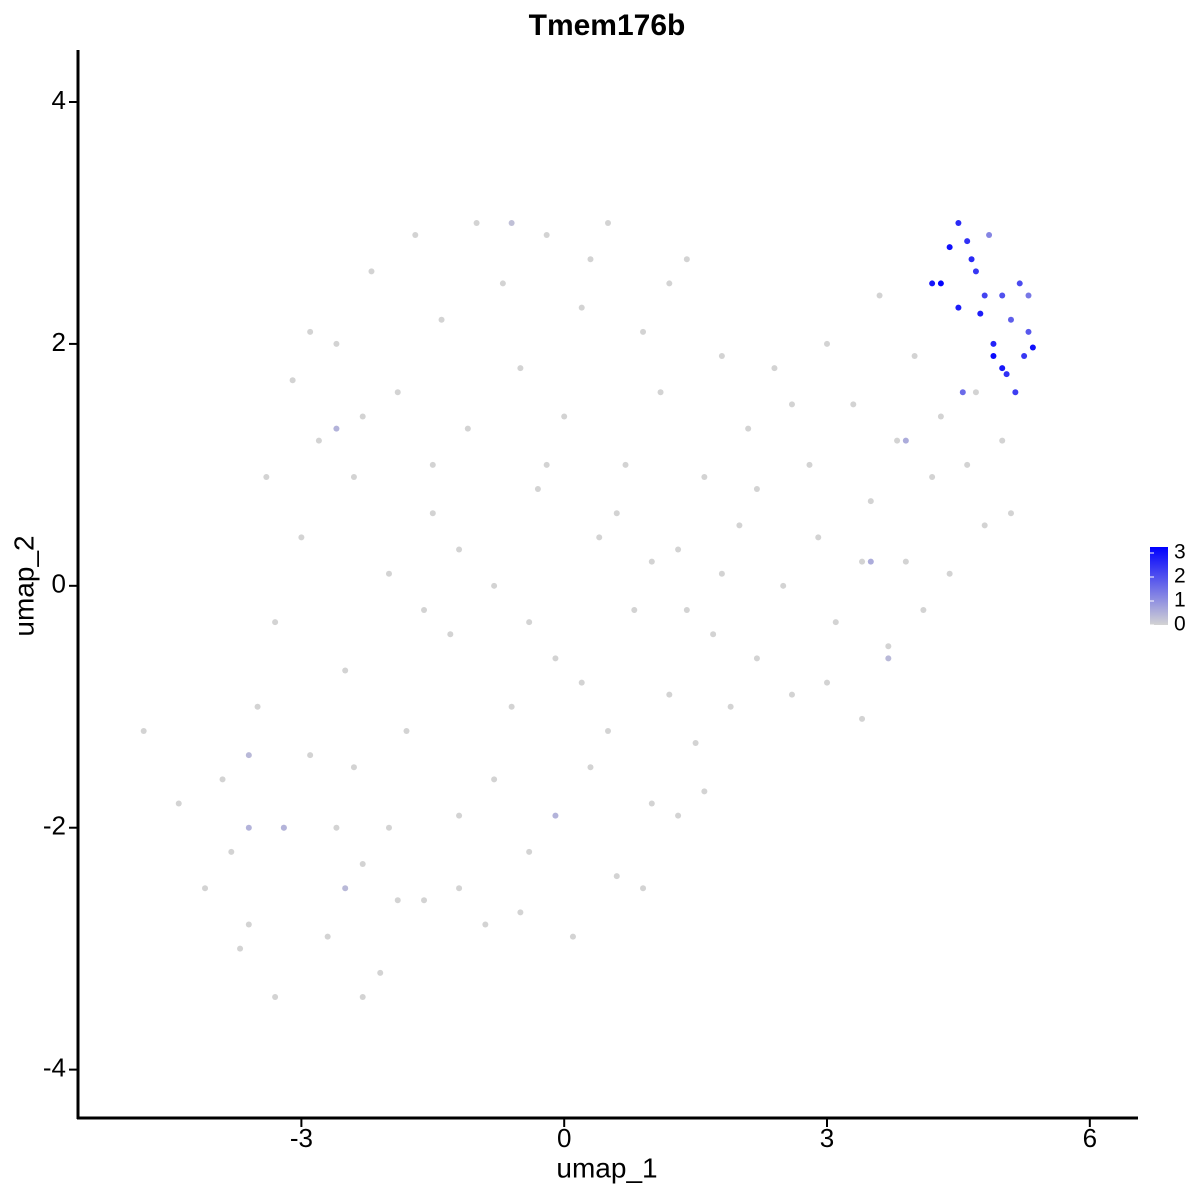 The image size is (1200, 1200). What do you see at coordinates (606, 1167) in the screenshot?
I see `x-axis-title: umap_1` at bounding box center [606, 1167].